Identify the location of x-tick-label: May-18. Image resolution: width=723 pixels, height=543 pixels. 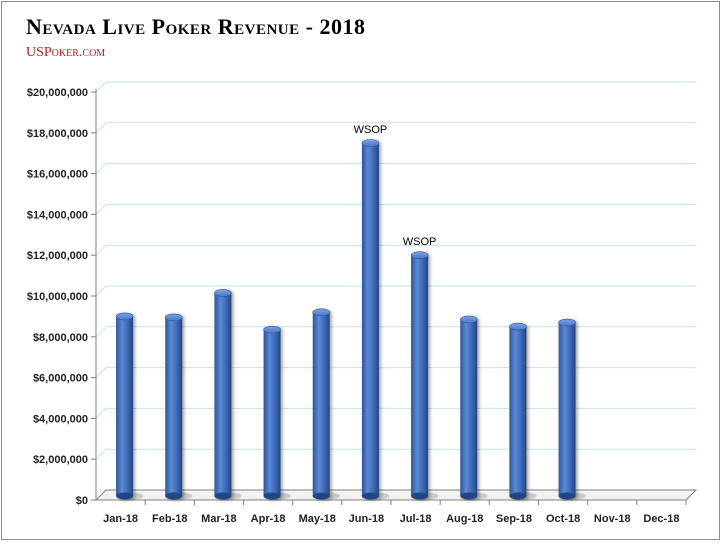
(317, 519).